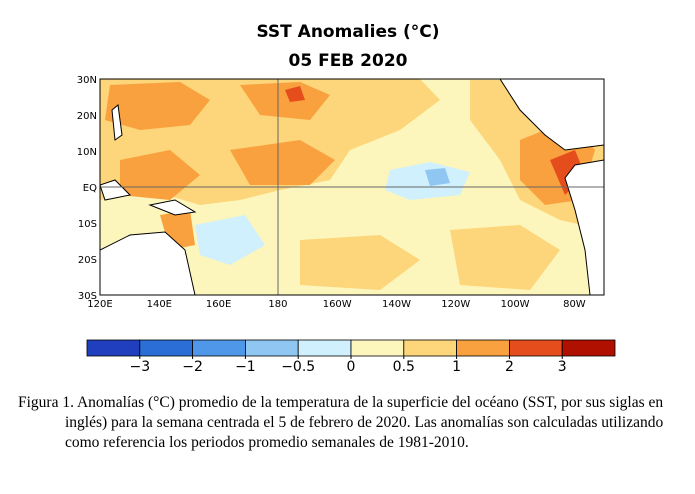  Describe the element at coordinates (87, 152) in the screenshot. I see `lat-label: 10N` at that location.